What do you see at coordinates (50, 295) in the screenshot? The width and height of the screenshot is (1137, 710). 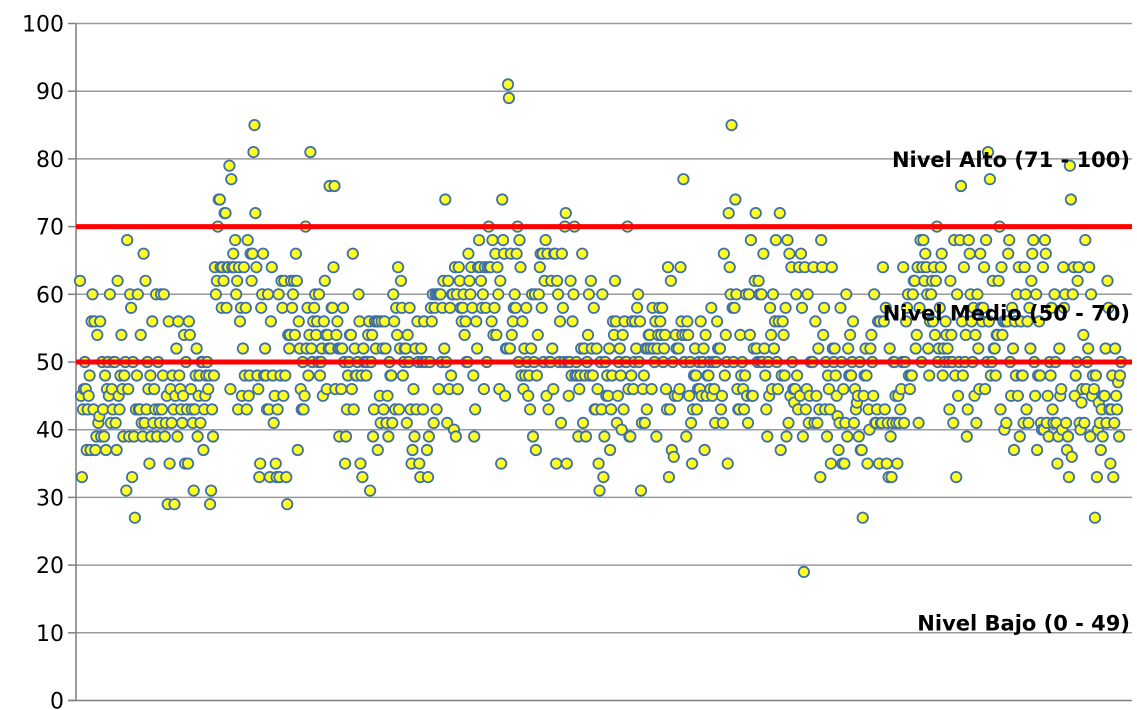 I see `y-tick-label-60: 60` at bounding box center [50, 295].